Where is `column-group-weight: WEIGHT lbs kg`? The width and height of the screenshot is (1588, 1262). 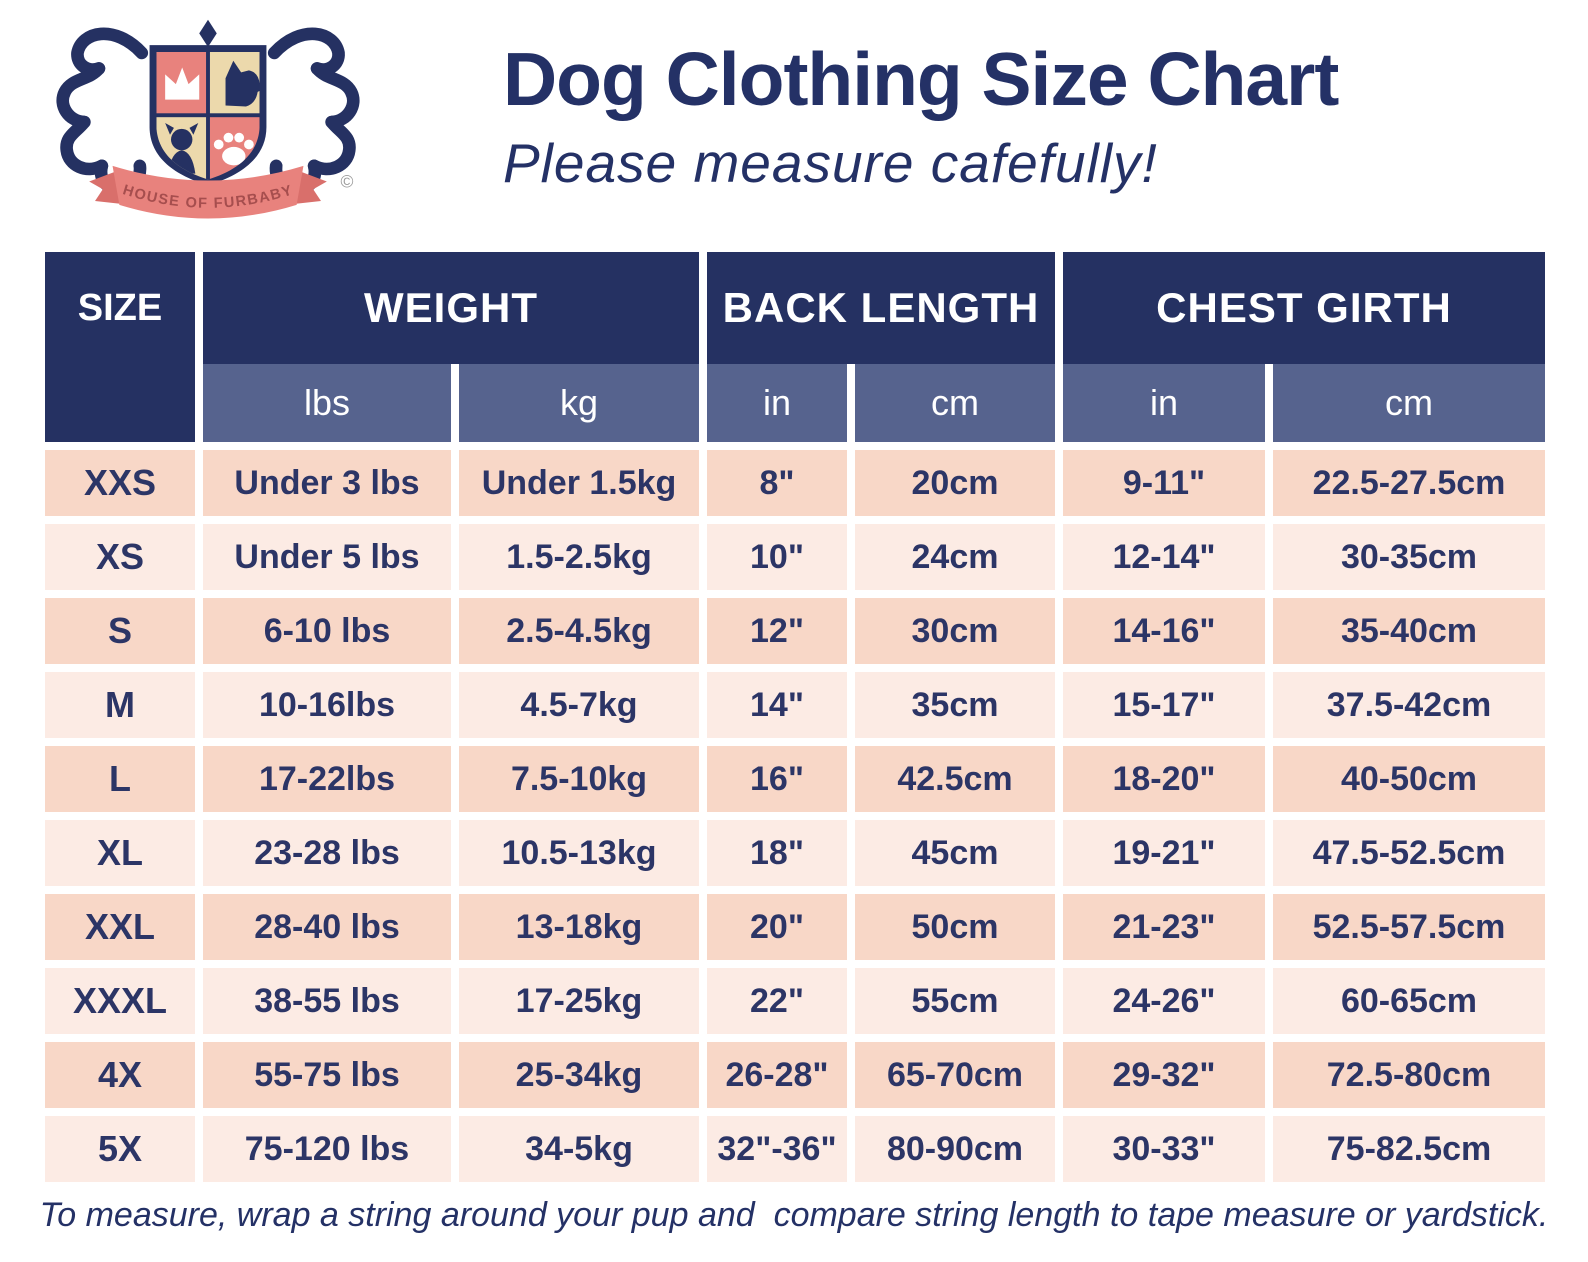 column-group-weight: WEIGHT lbs kg is located at coordinates (451, 347).